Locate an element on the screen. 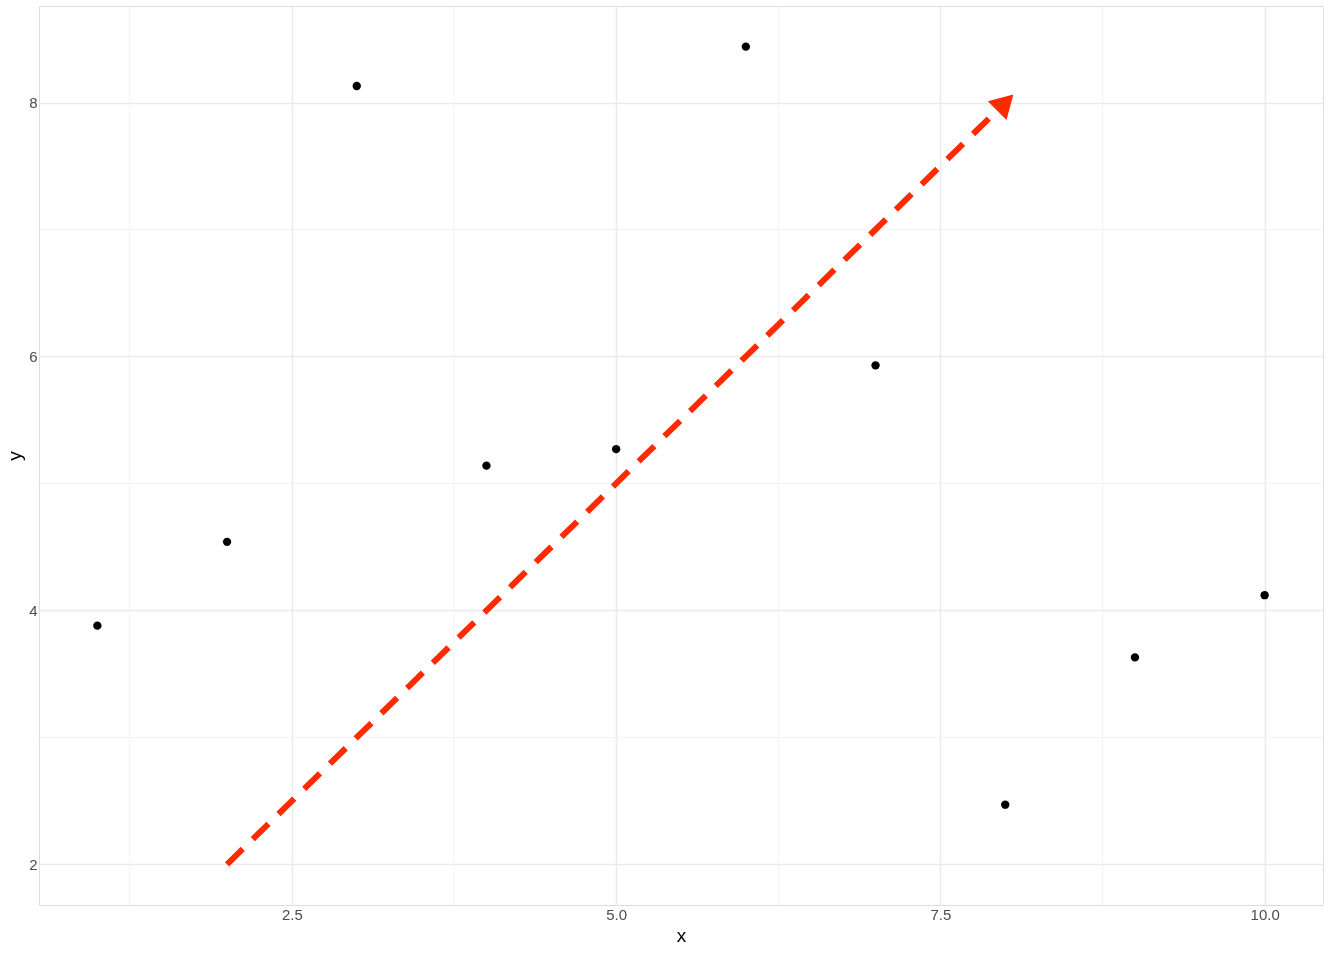 The height and width of the screenshot is (960, 1344). y-tick-label: 8 is located at coordinates (33, 102).